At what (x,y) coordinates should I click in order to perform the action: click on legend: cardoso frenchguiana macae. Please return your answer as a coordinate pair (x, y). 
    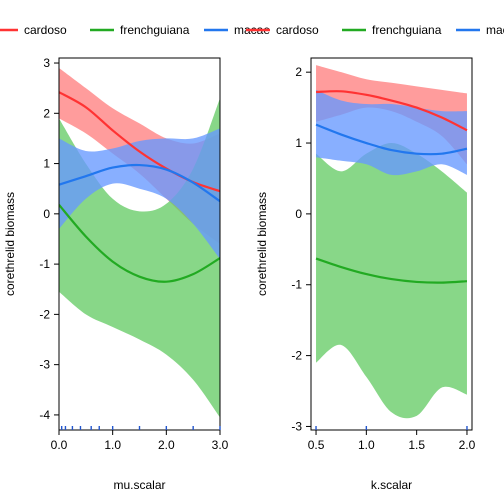
    Looking at the image, I should click on (375, 30).